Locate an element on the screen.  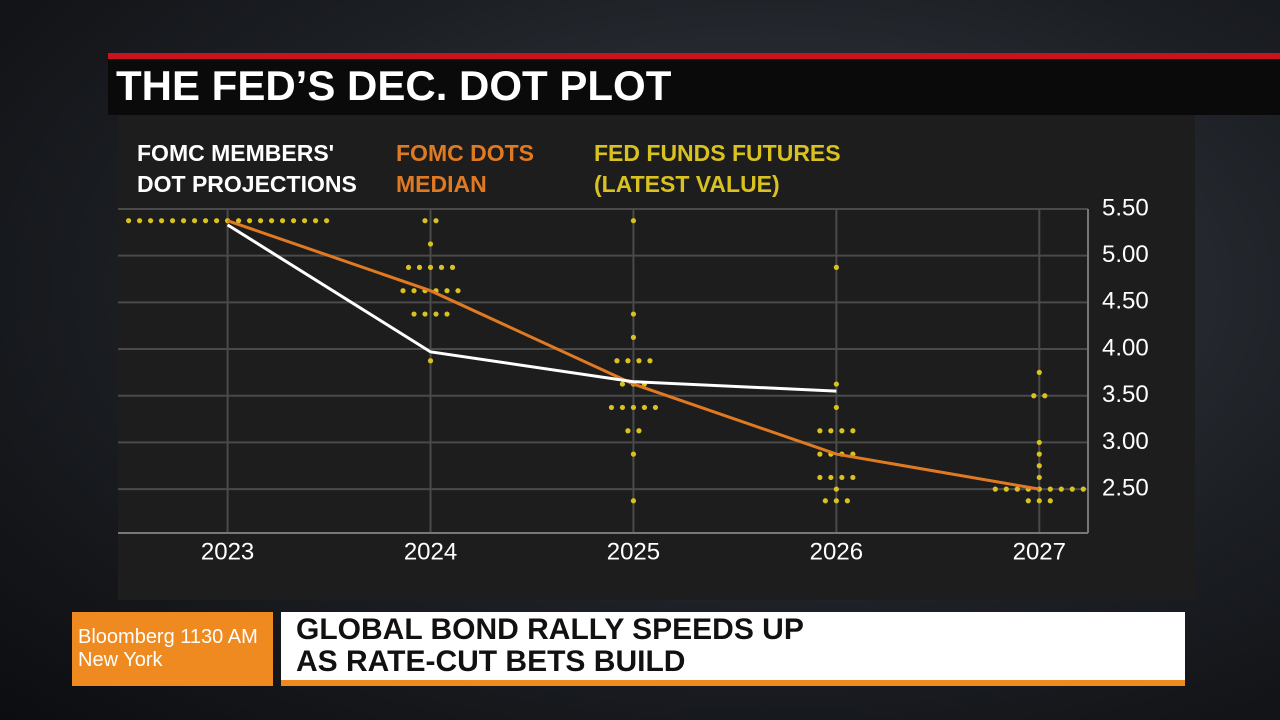
x-tick-label: 2027 is located at coordinates (1039, 551).